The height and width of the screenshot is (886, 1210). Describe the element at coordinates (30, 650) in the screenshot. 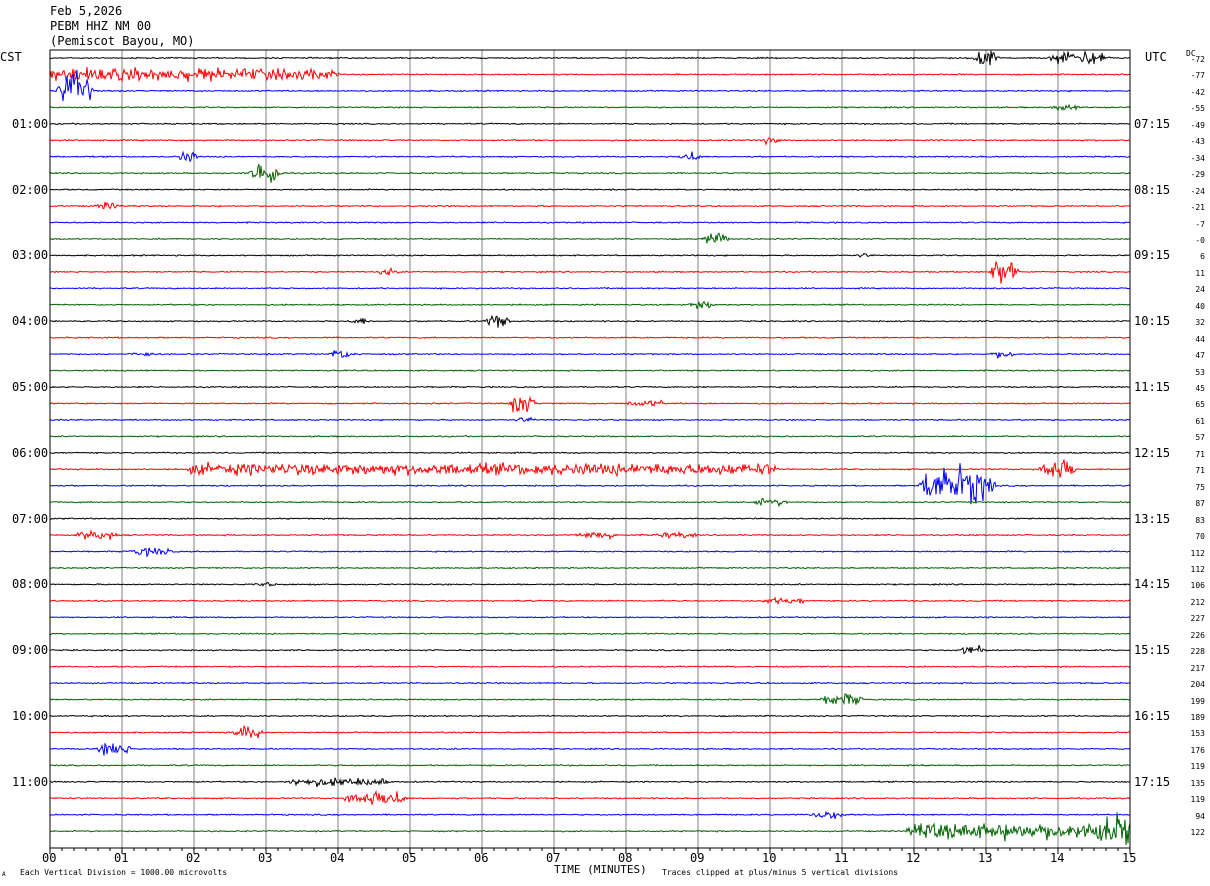

I see `left-hour-label: 09:00` at that location.